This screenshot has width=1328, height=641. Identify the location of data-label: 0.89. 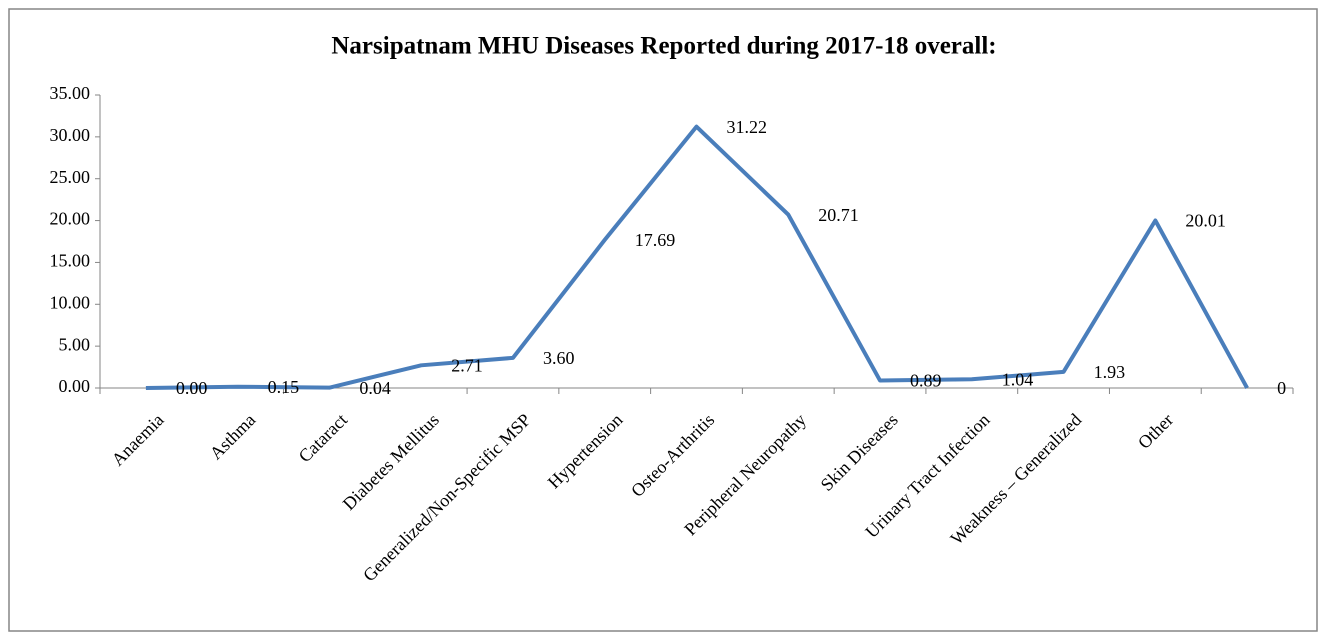
(926, 381).